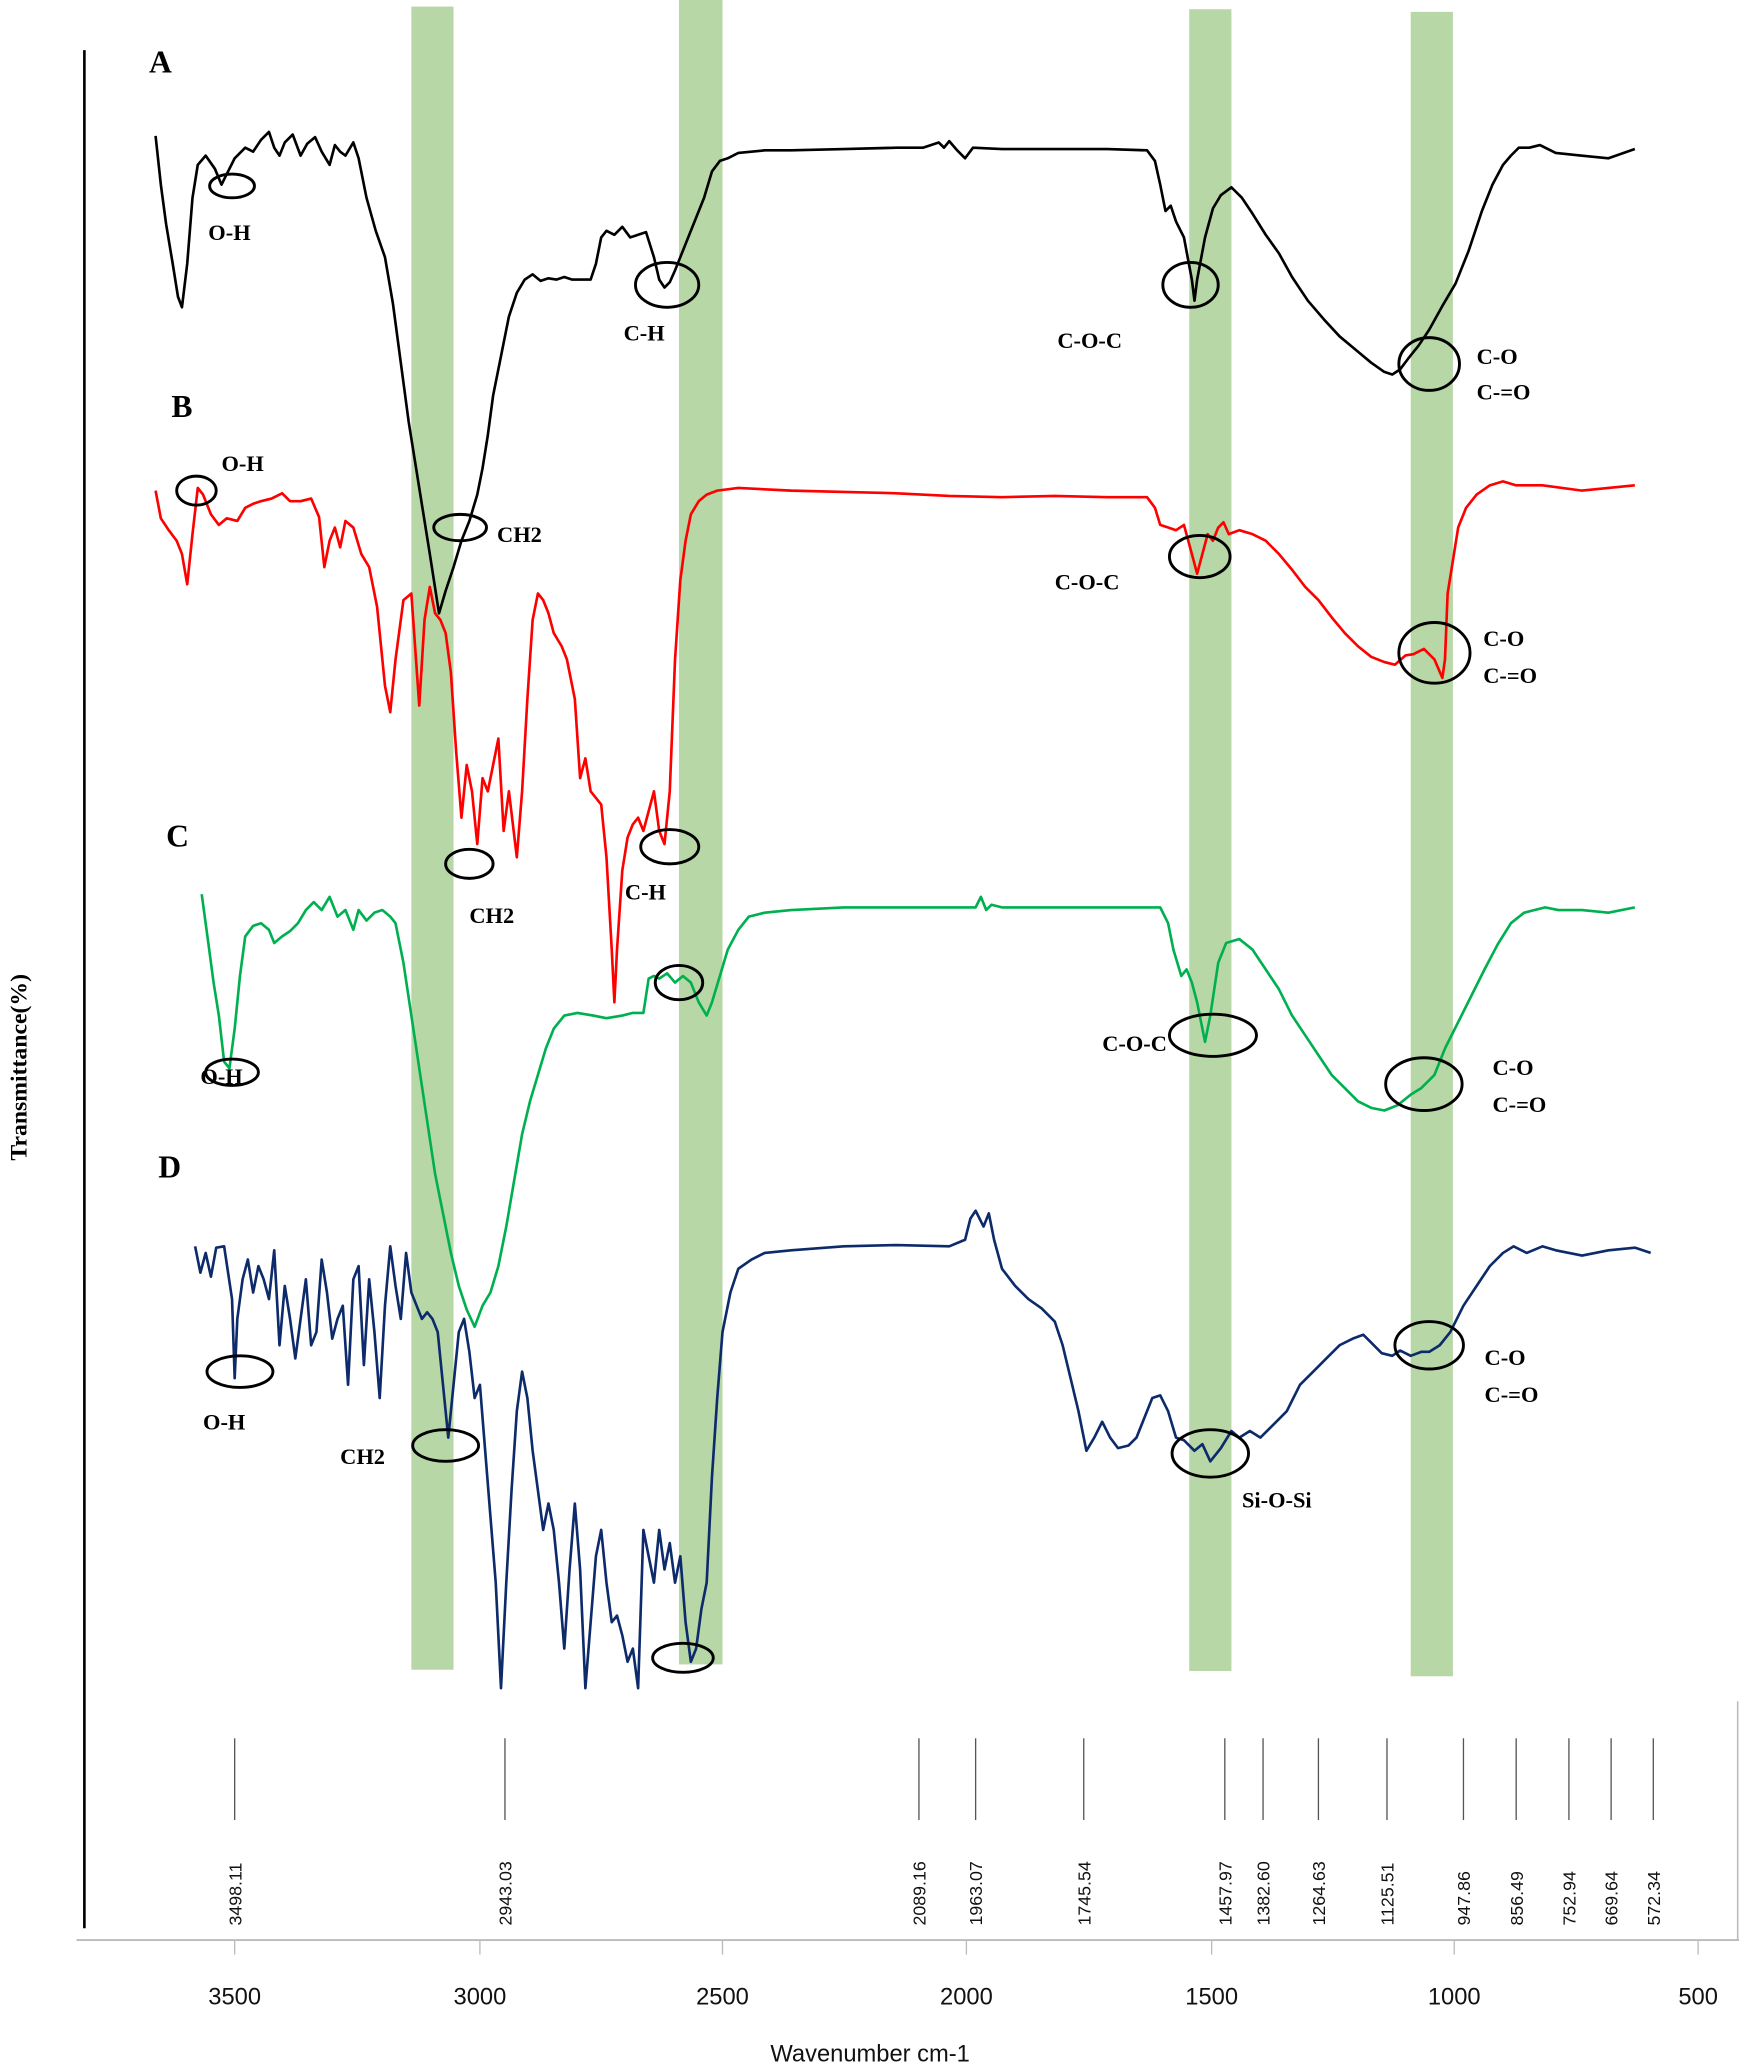 The image size is (1739, 2068). I want to click on label-b-ch2-top: CH2, so click(519, 534).